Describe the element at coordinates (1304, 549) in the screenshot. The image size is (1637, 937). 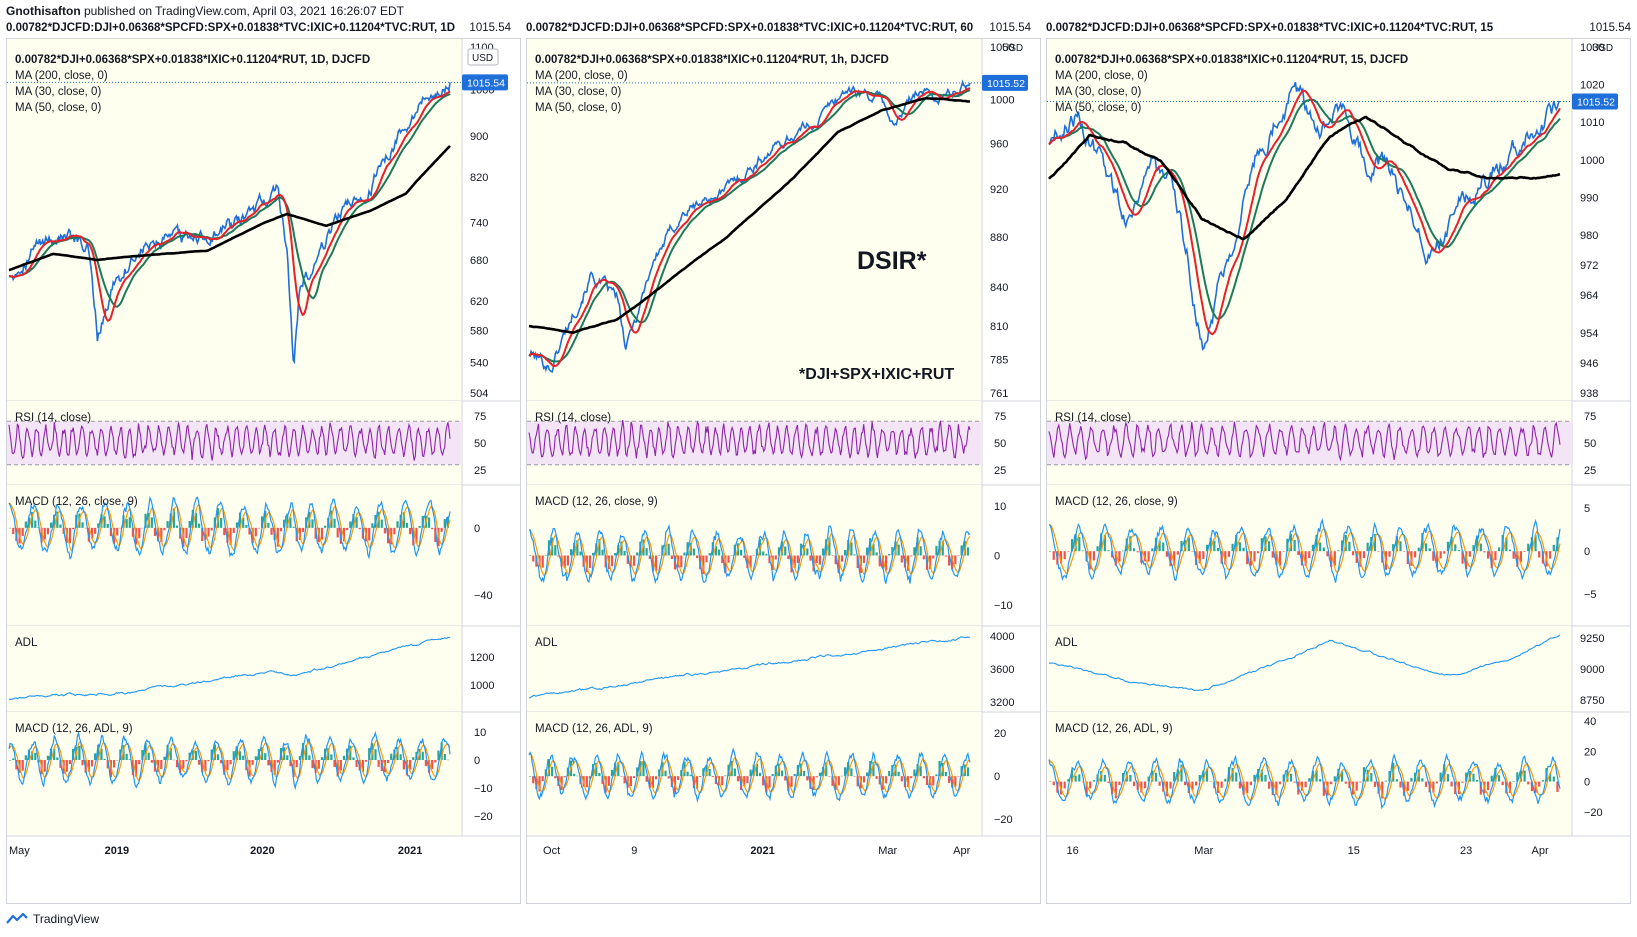
I see `macd-signal-line` at that location.